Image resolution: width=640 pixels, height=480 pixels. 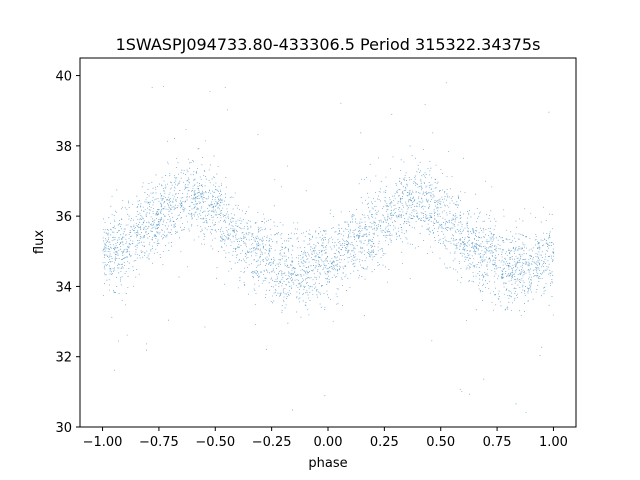 I want to click on x-tick-label: −0.50, so click(x=215, y=442).